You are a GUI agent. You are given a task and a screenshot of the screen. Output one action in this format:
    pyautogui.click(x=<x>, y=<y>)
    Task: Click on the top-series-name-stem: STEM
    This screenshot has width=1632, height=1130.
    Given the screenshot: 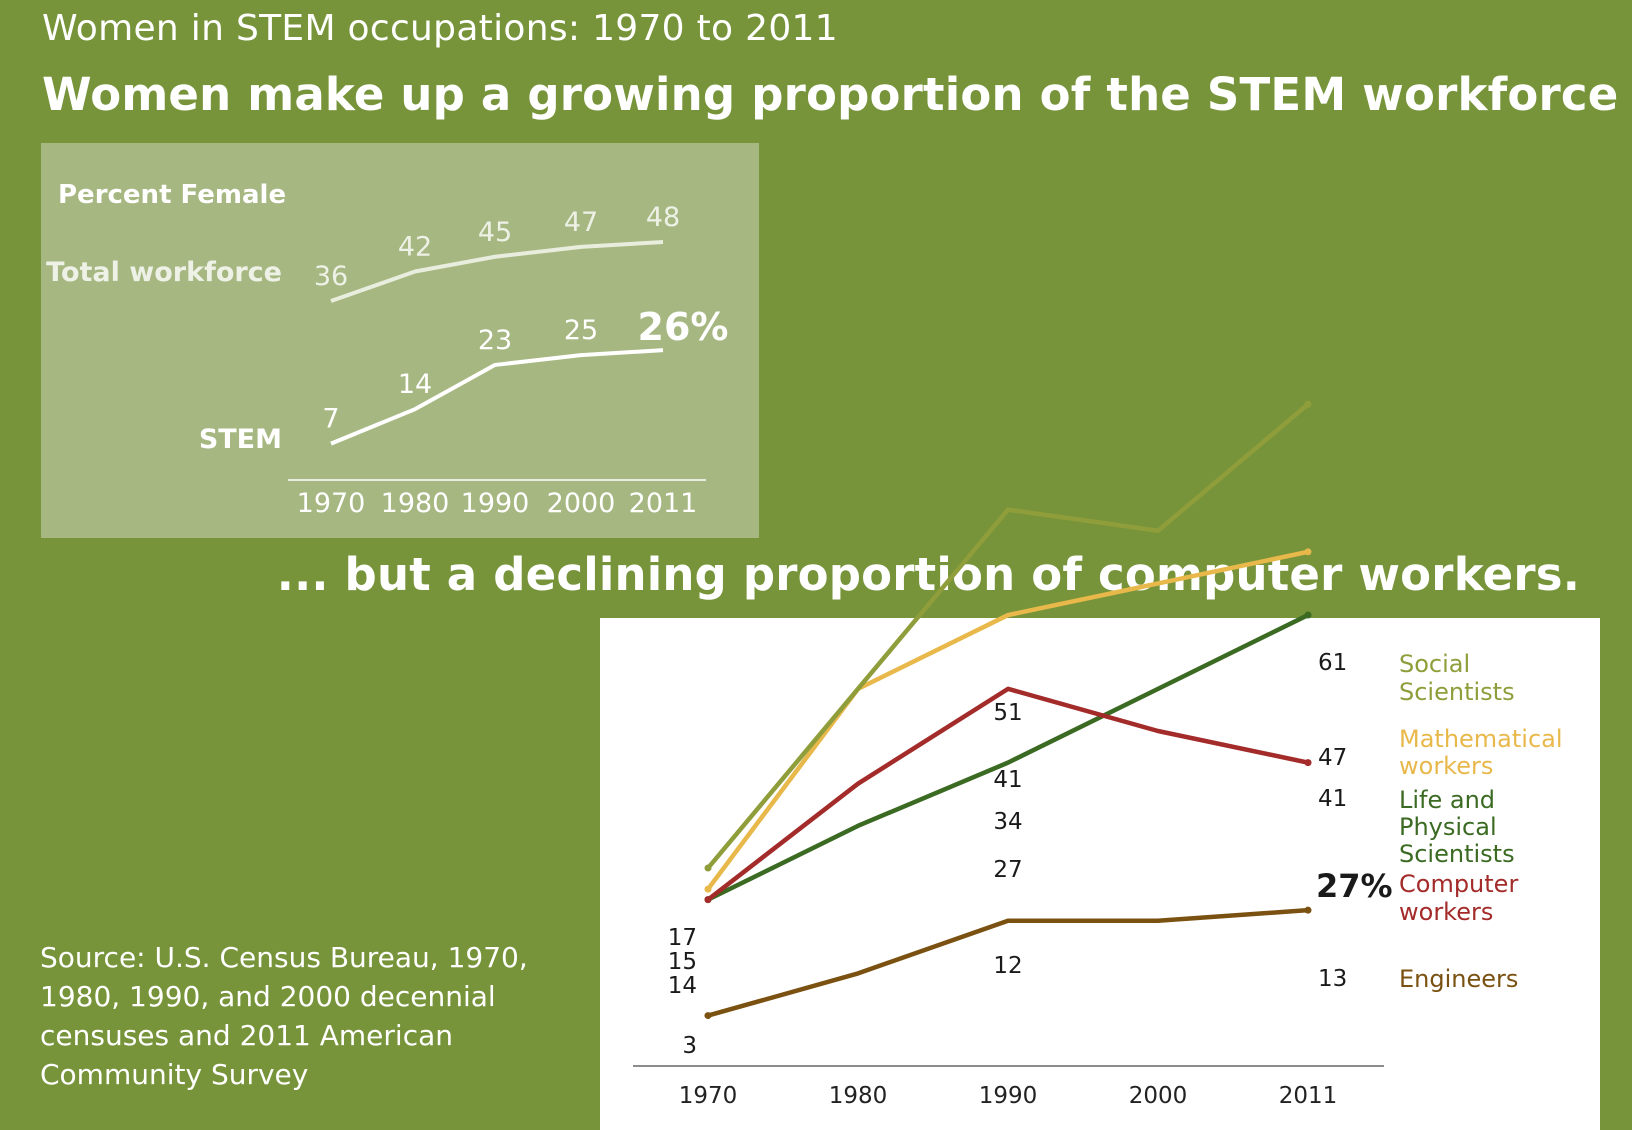 What is the action you would take?
    pyautogui.click(x=240, y=439)
    